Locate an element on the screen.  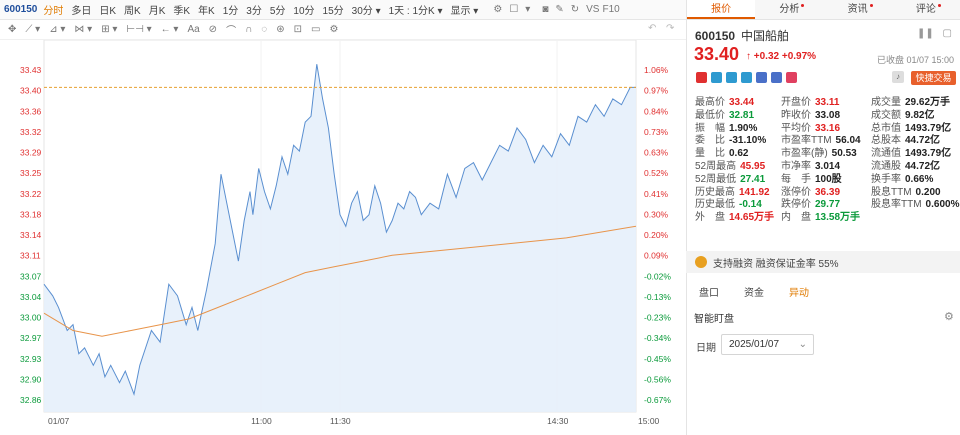
period-tab: 日K is located at coordinates (108, 11).